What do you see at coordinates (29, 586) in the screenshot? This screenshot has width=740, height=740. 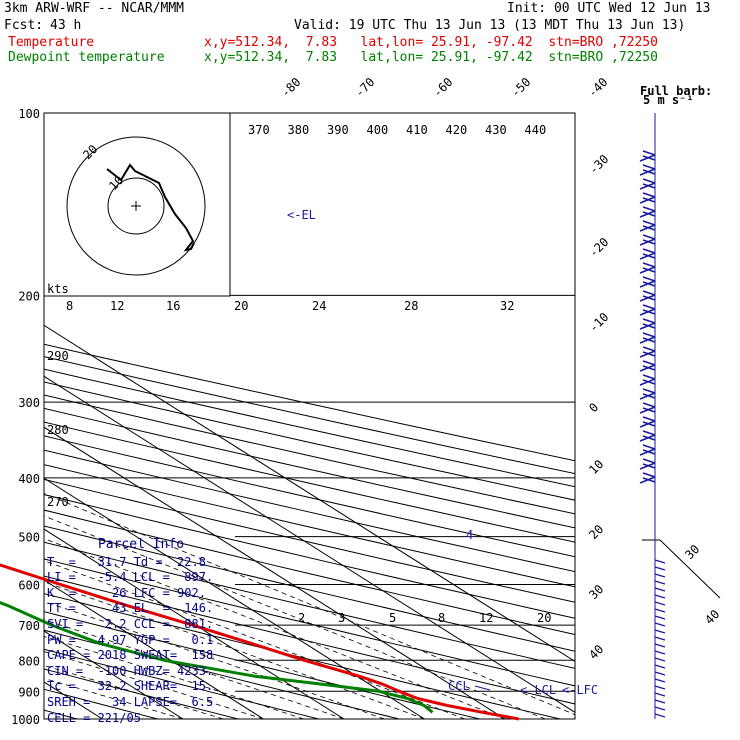 I see `pressure-tick-label: 600` at bounding box center [29, 586].